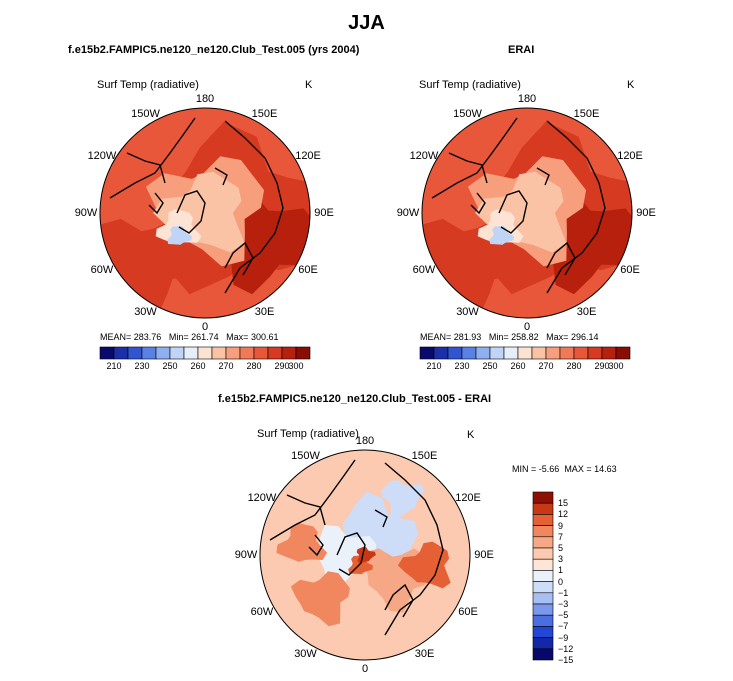 This screenshot has height=681, width=733. What do you see at coordinates (521, 50) in the screenshot?
I see `panel-2-title: ERAI` at bounding box center [521, 50].